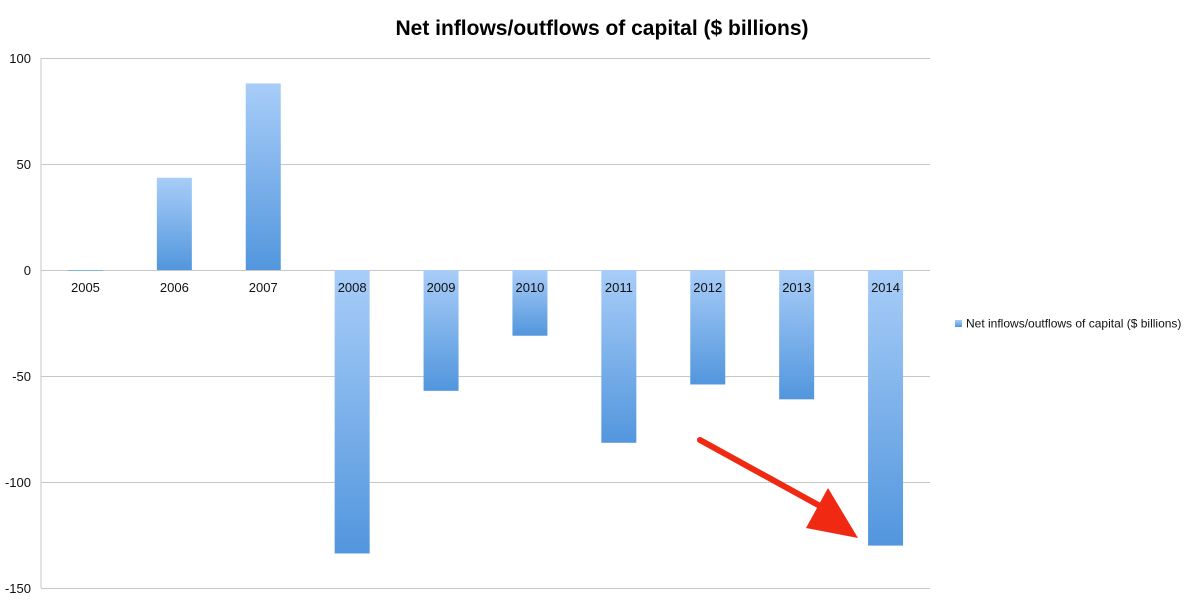 The width and height of the screenshot is (1200, 602). What do you see at coordinates (441, 287) in the screenshot?
I see `x-tick-label: 2009` at bounding box center [441, 287].